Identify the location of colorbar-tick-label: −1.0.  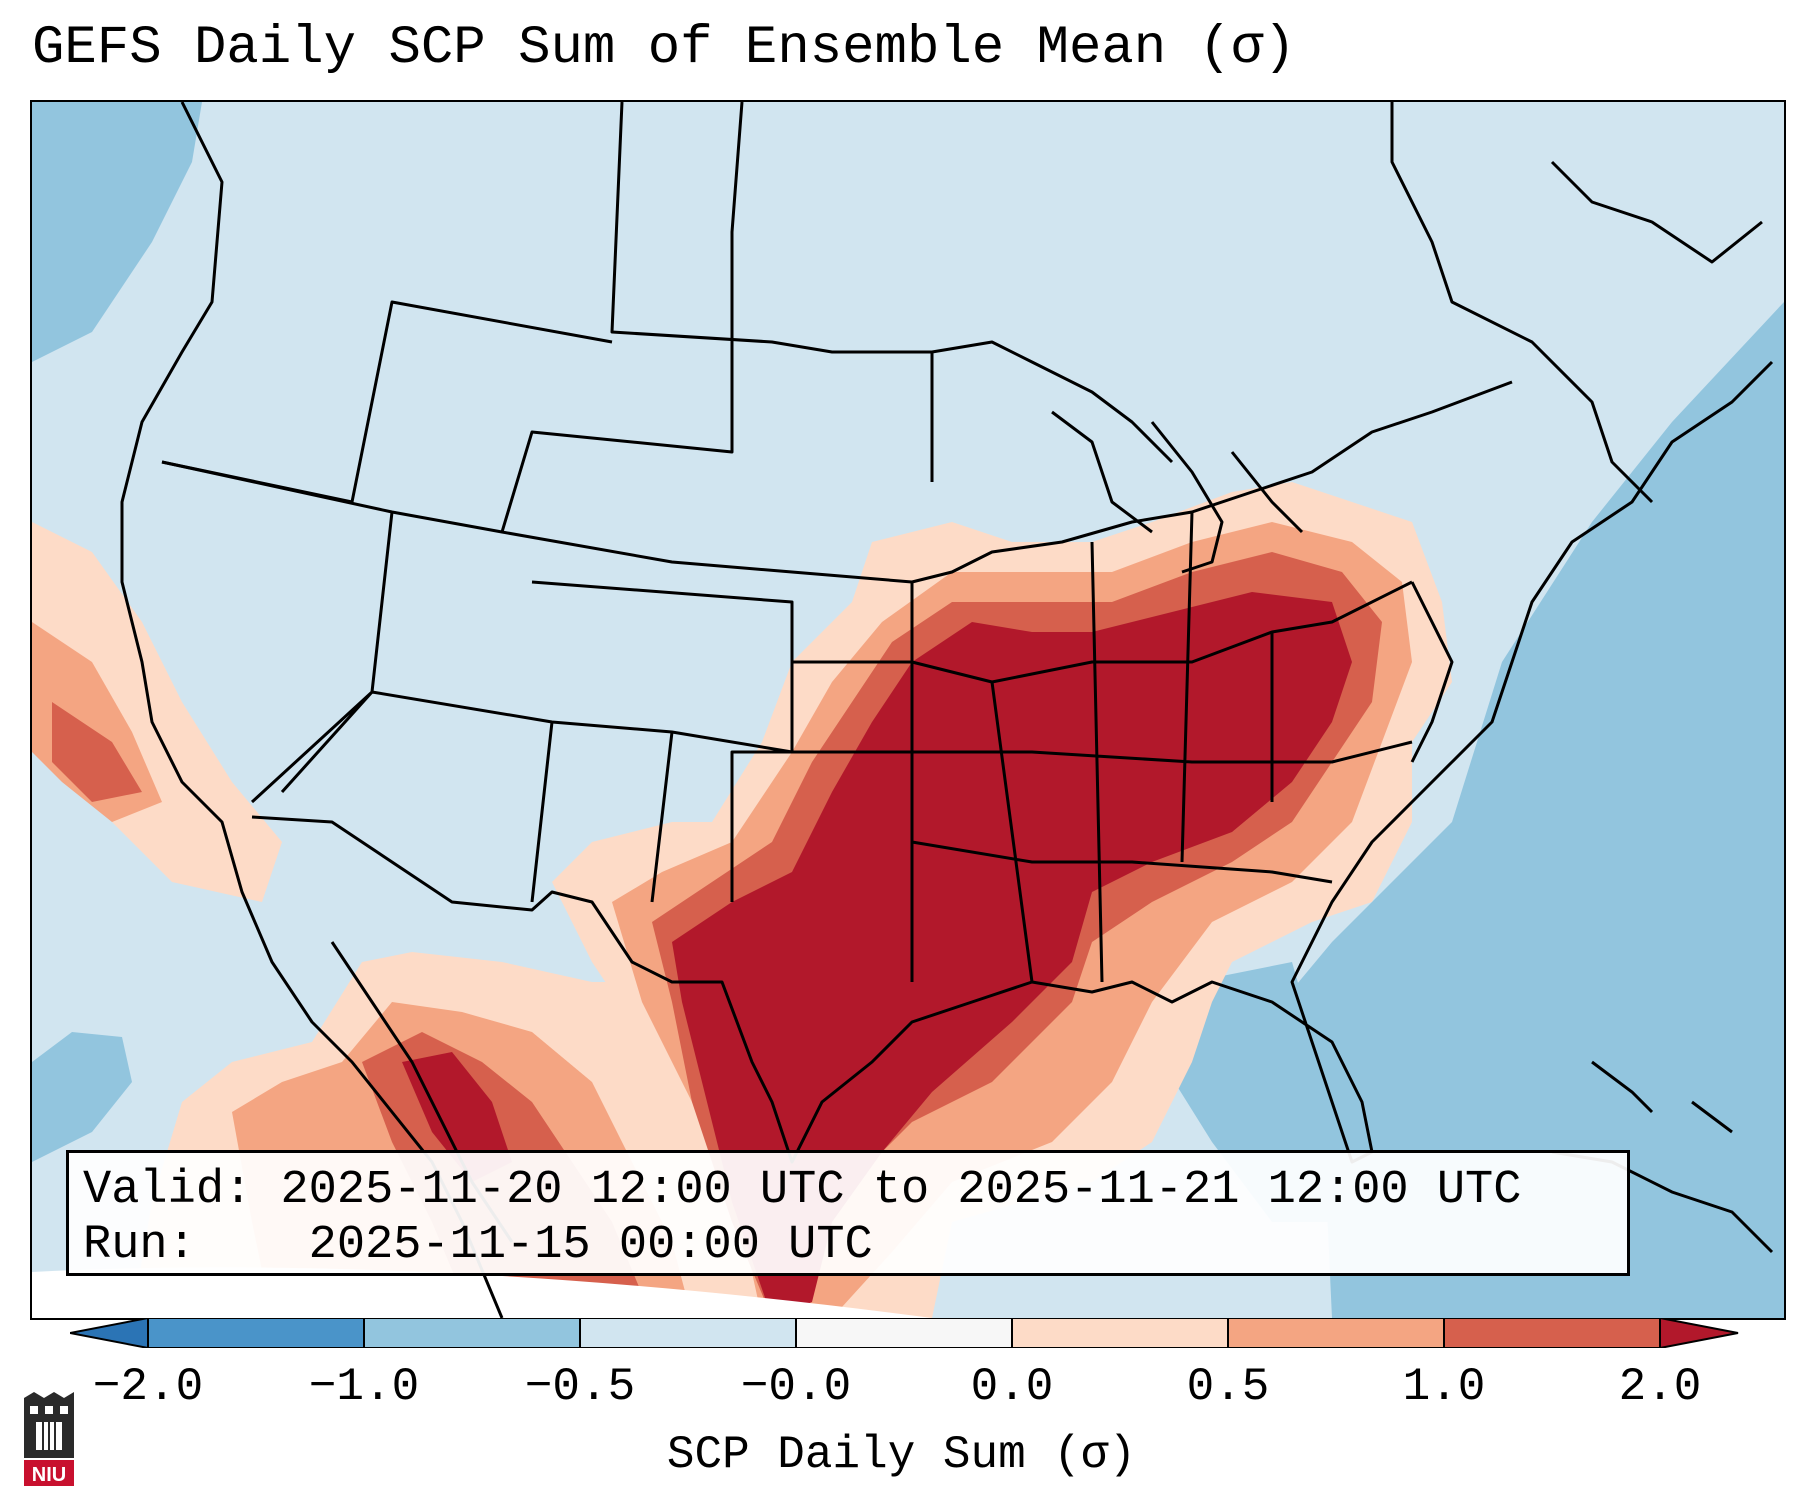
(364, 1387).